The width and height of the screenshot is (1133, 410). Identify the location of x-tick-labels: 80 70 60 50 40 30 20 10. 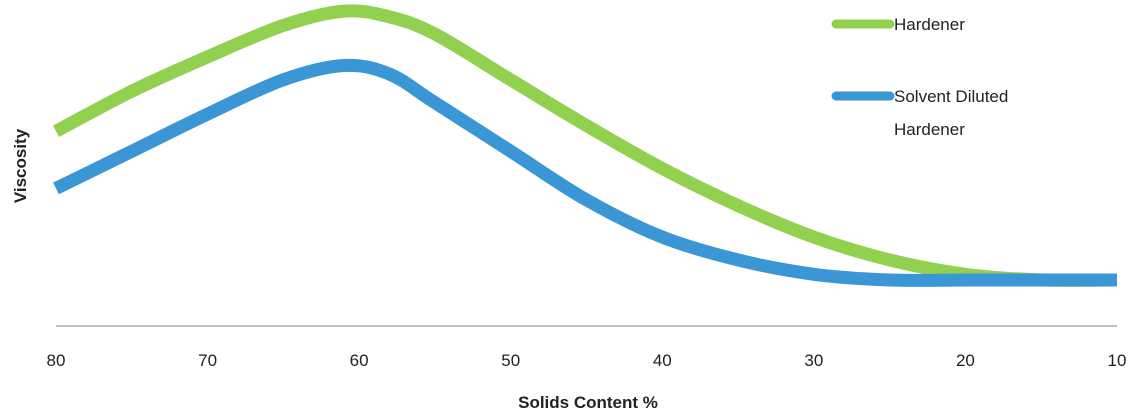
(587, 360).